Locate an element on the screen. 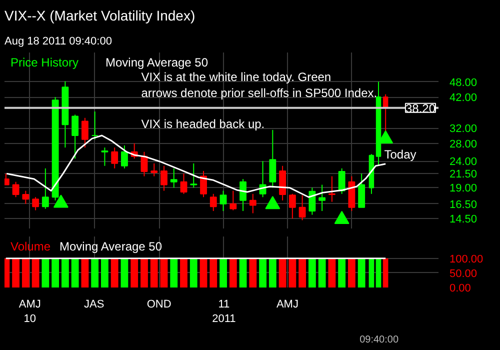 The width and height of the screenshot is (500, 350). y-tick-label: 16.50 is located at coordinates (464, 204).